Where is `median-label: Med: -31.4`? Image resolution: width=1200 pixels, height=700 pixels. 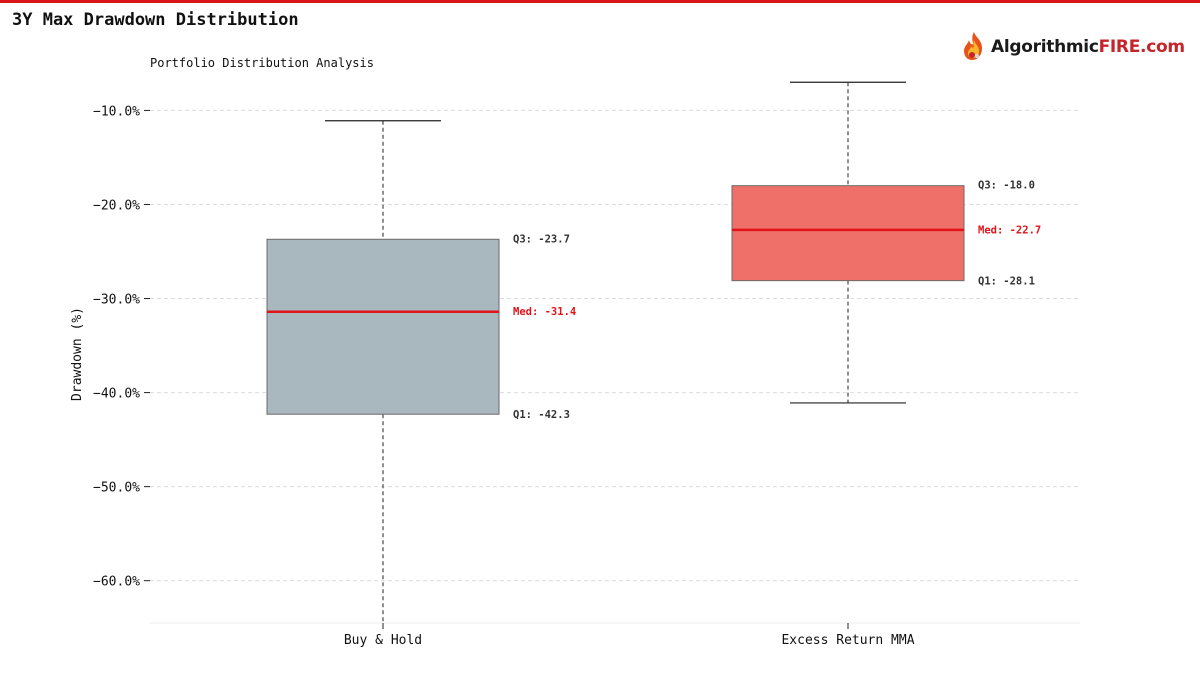
median-label: Med: -31.4 is located at coordinates (544, 312).